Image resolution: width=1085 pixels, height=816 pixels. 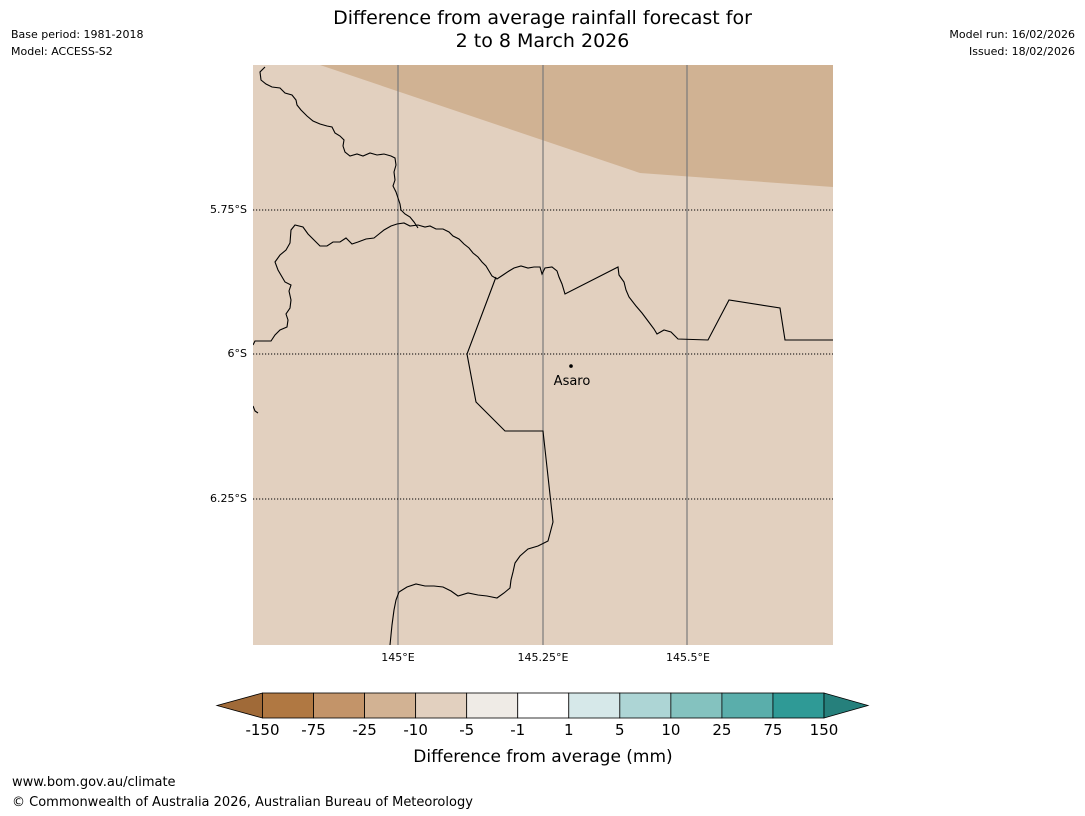 What do you see at coordinates (517, 730) in the screenshot?
I see `legend-tick-label: -1` at bounding box center [517, 730].